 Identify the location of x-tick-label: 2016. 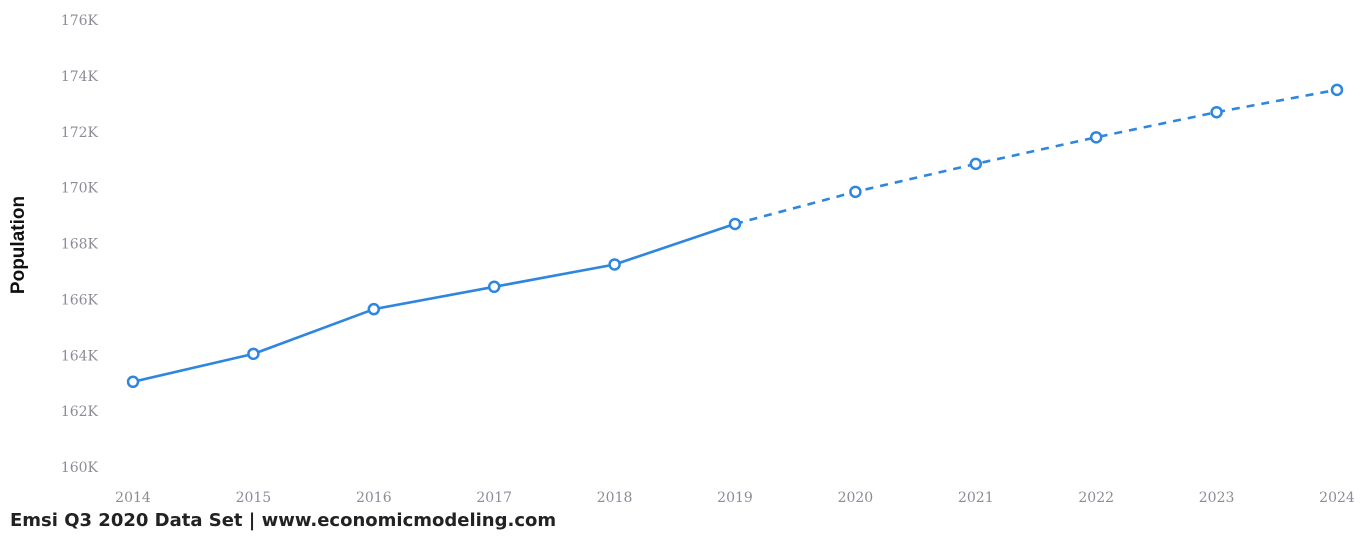
(374, 498).